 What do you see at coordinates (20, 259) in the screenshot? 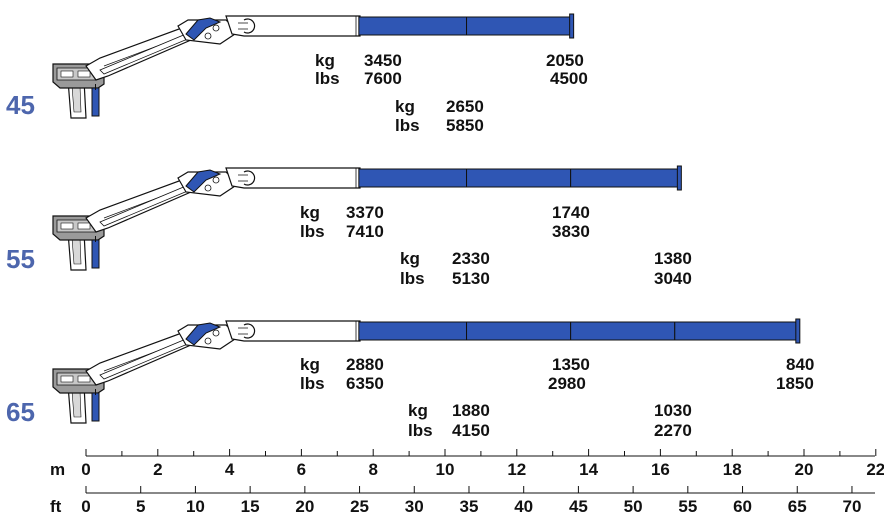
I see `model-label-55: 55` at bounding box center [20, 259].